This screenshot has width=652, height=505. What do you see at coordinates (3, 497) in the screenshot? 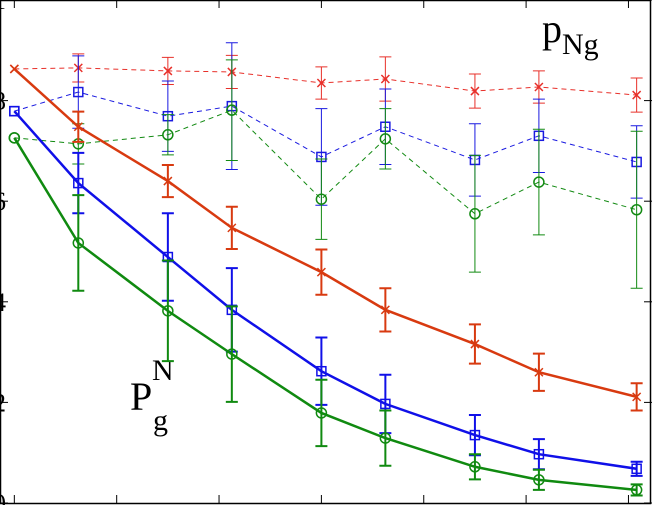
I see `y-tick-label: 0` at bounding box center [3, 497].